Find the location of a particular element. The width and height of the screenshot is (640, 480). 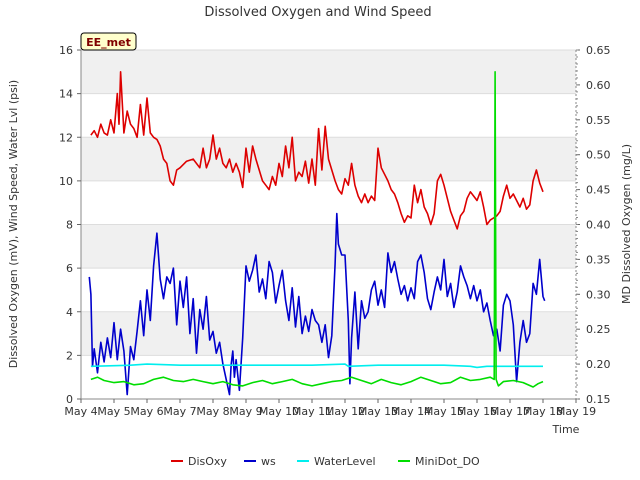

legend: DisOxy ws WaterLevel MiniDot_DO is located at coordinates (325, 461).